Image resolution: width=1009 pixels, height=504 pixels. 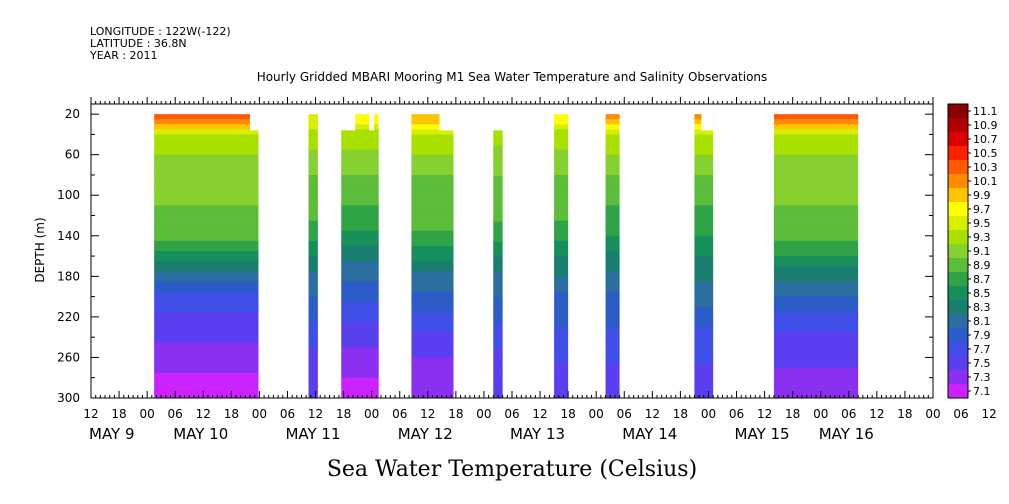 I want to click on colorbar-label: 7.3, so click(x=982, y=377).